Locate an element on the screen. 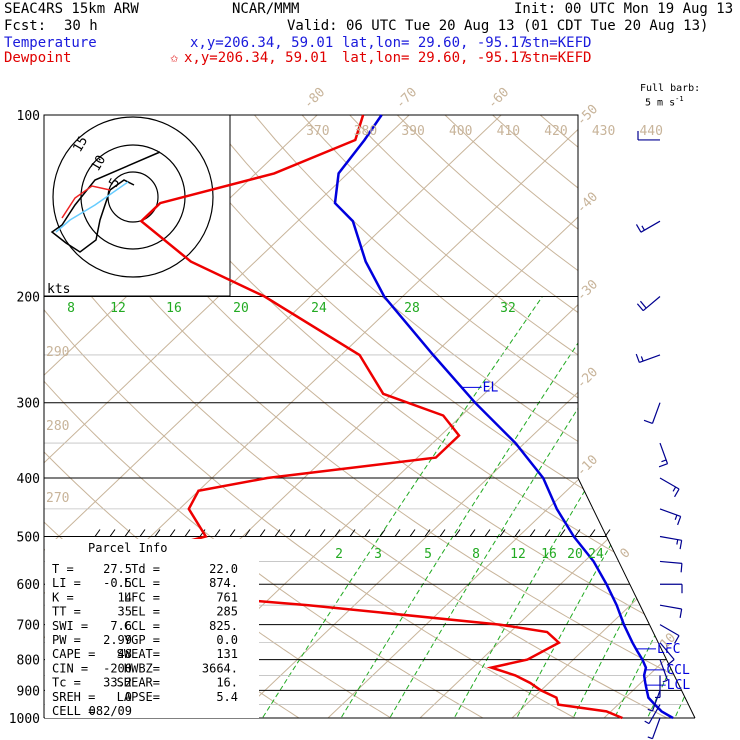  mixing-ratio-label-lower: 12 is located at coordinates (518, 554).